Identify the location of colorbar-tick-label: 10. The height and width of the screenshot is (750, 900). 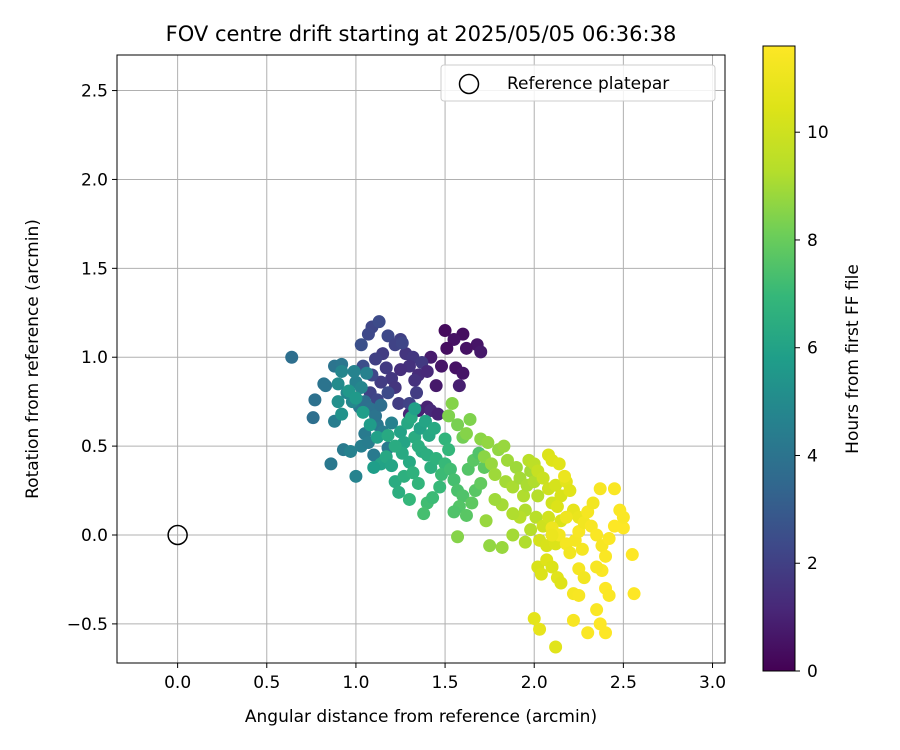
(818, 133).